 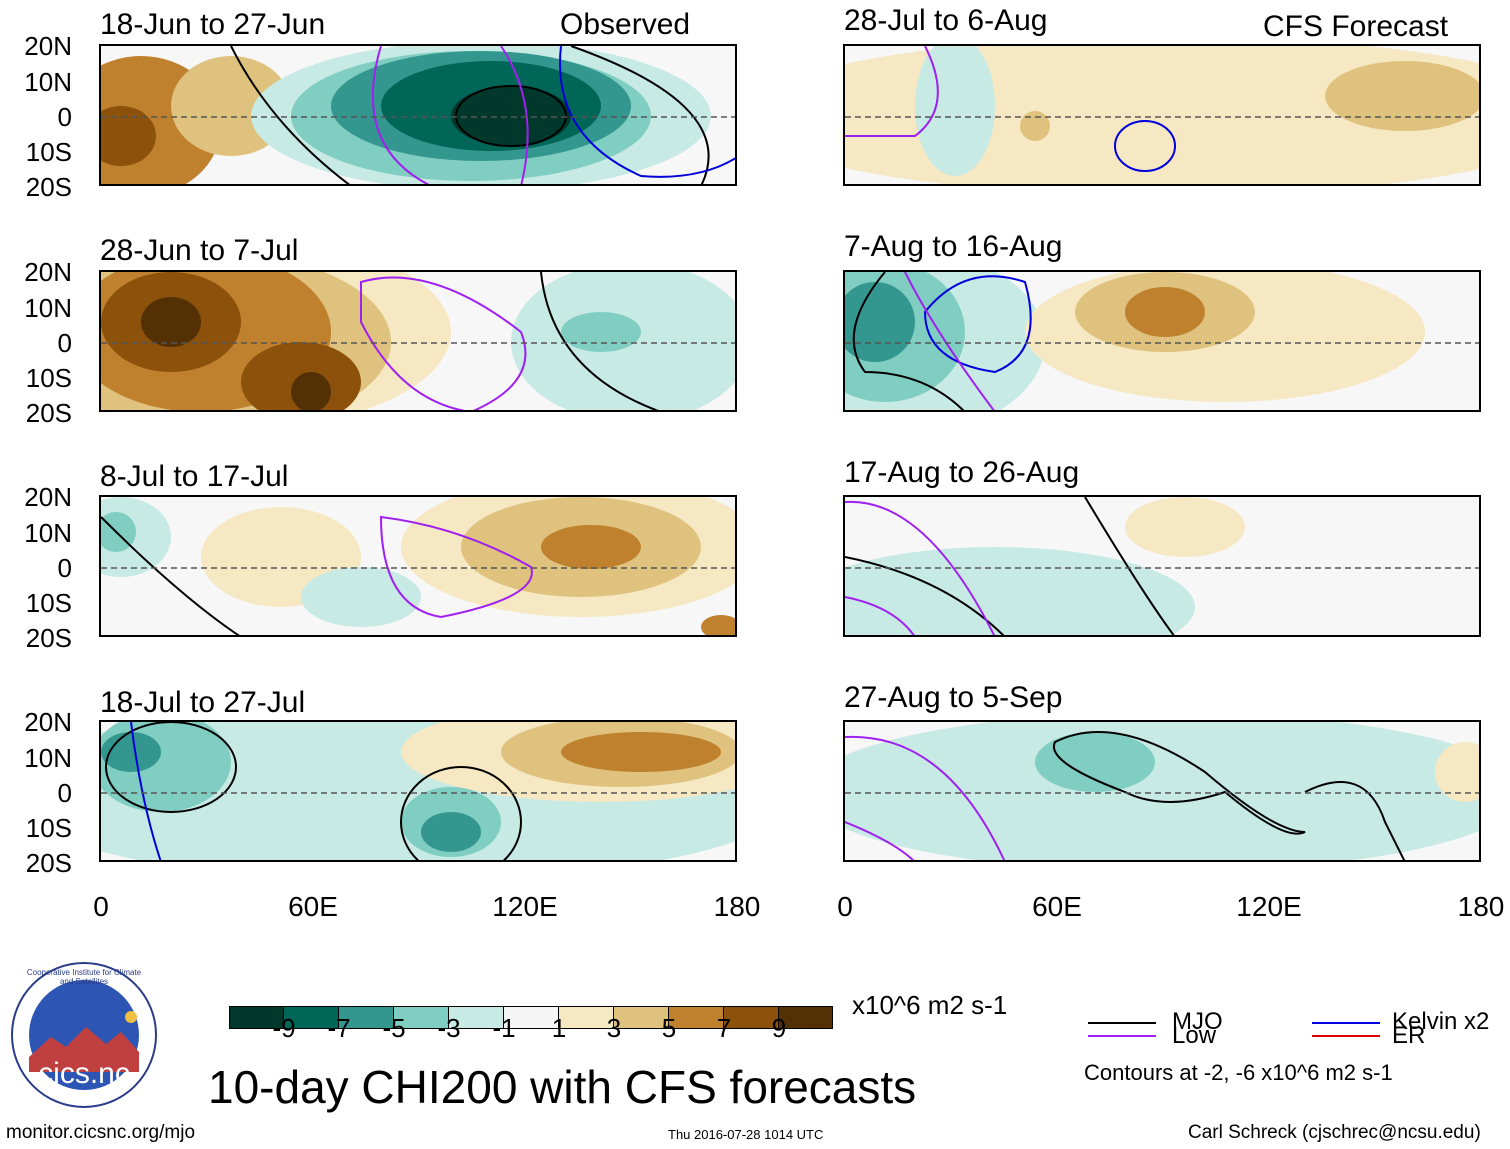 I want to click on logo-text: cics.nc, so click(x=84, y=1073).